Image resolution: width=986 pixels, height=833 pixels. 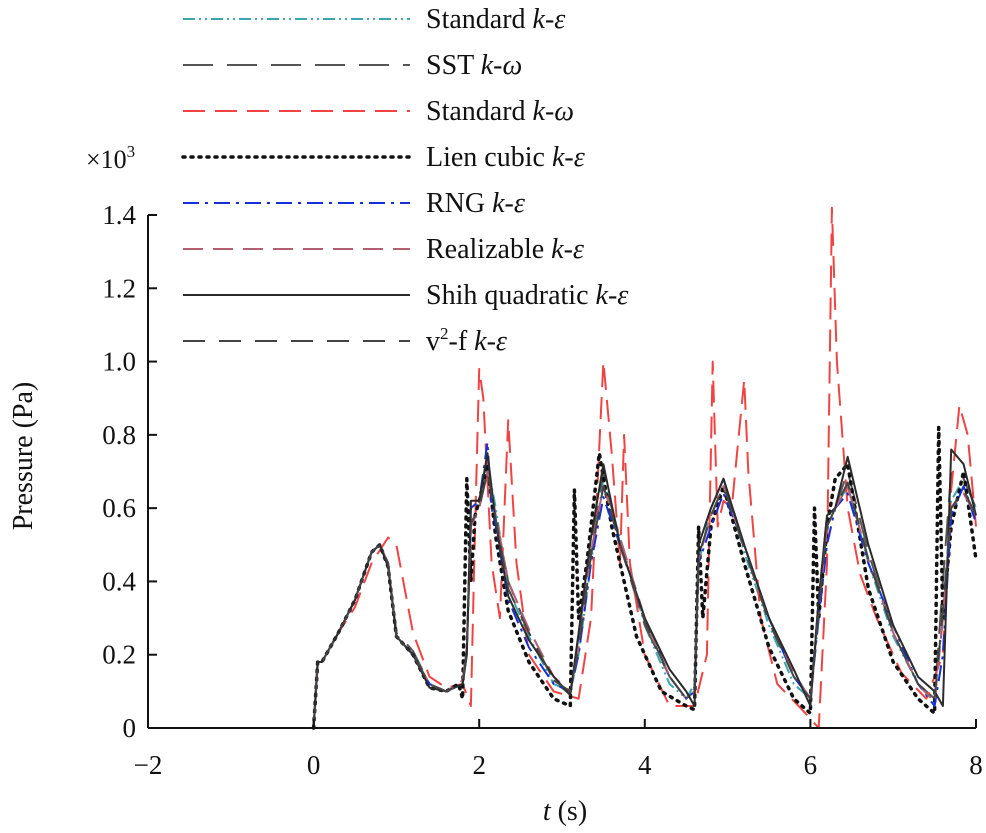 What do you see at coordinates (119, 215) in the screenshot?
I see `y-tick-label: 1.4` at bounding box center [119, 215].